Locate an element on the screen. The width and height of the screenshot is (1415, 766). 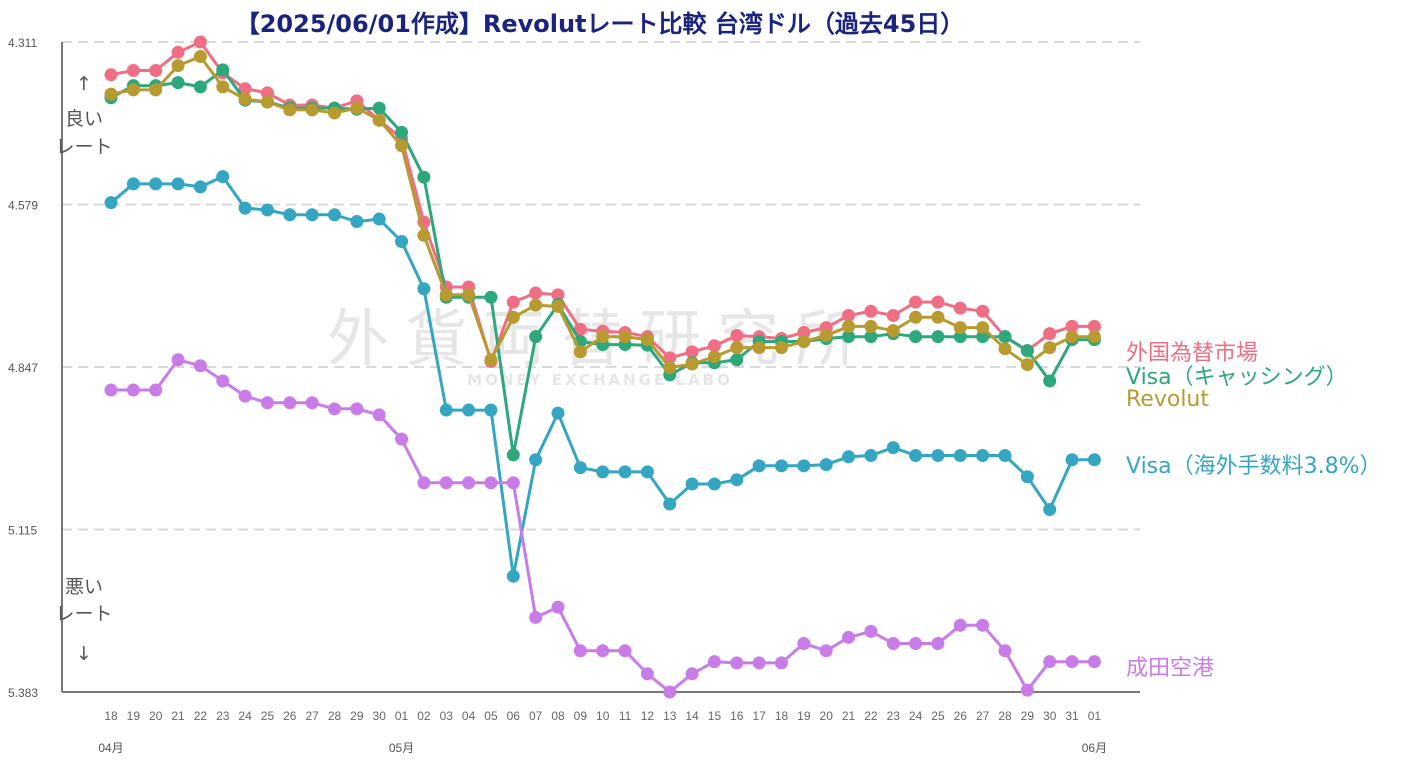
x-tick-label: 13 is located at coordinates (670, 716).